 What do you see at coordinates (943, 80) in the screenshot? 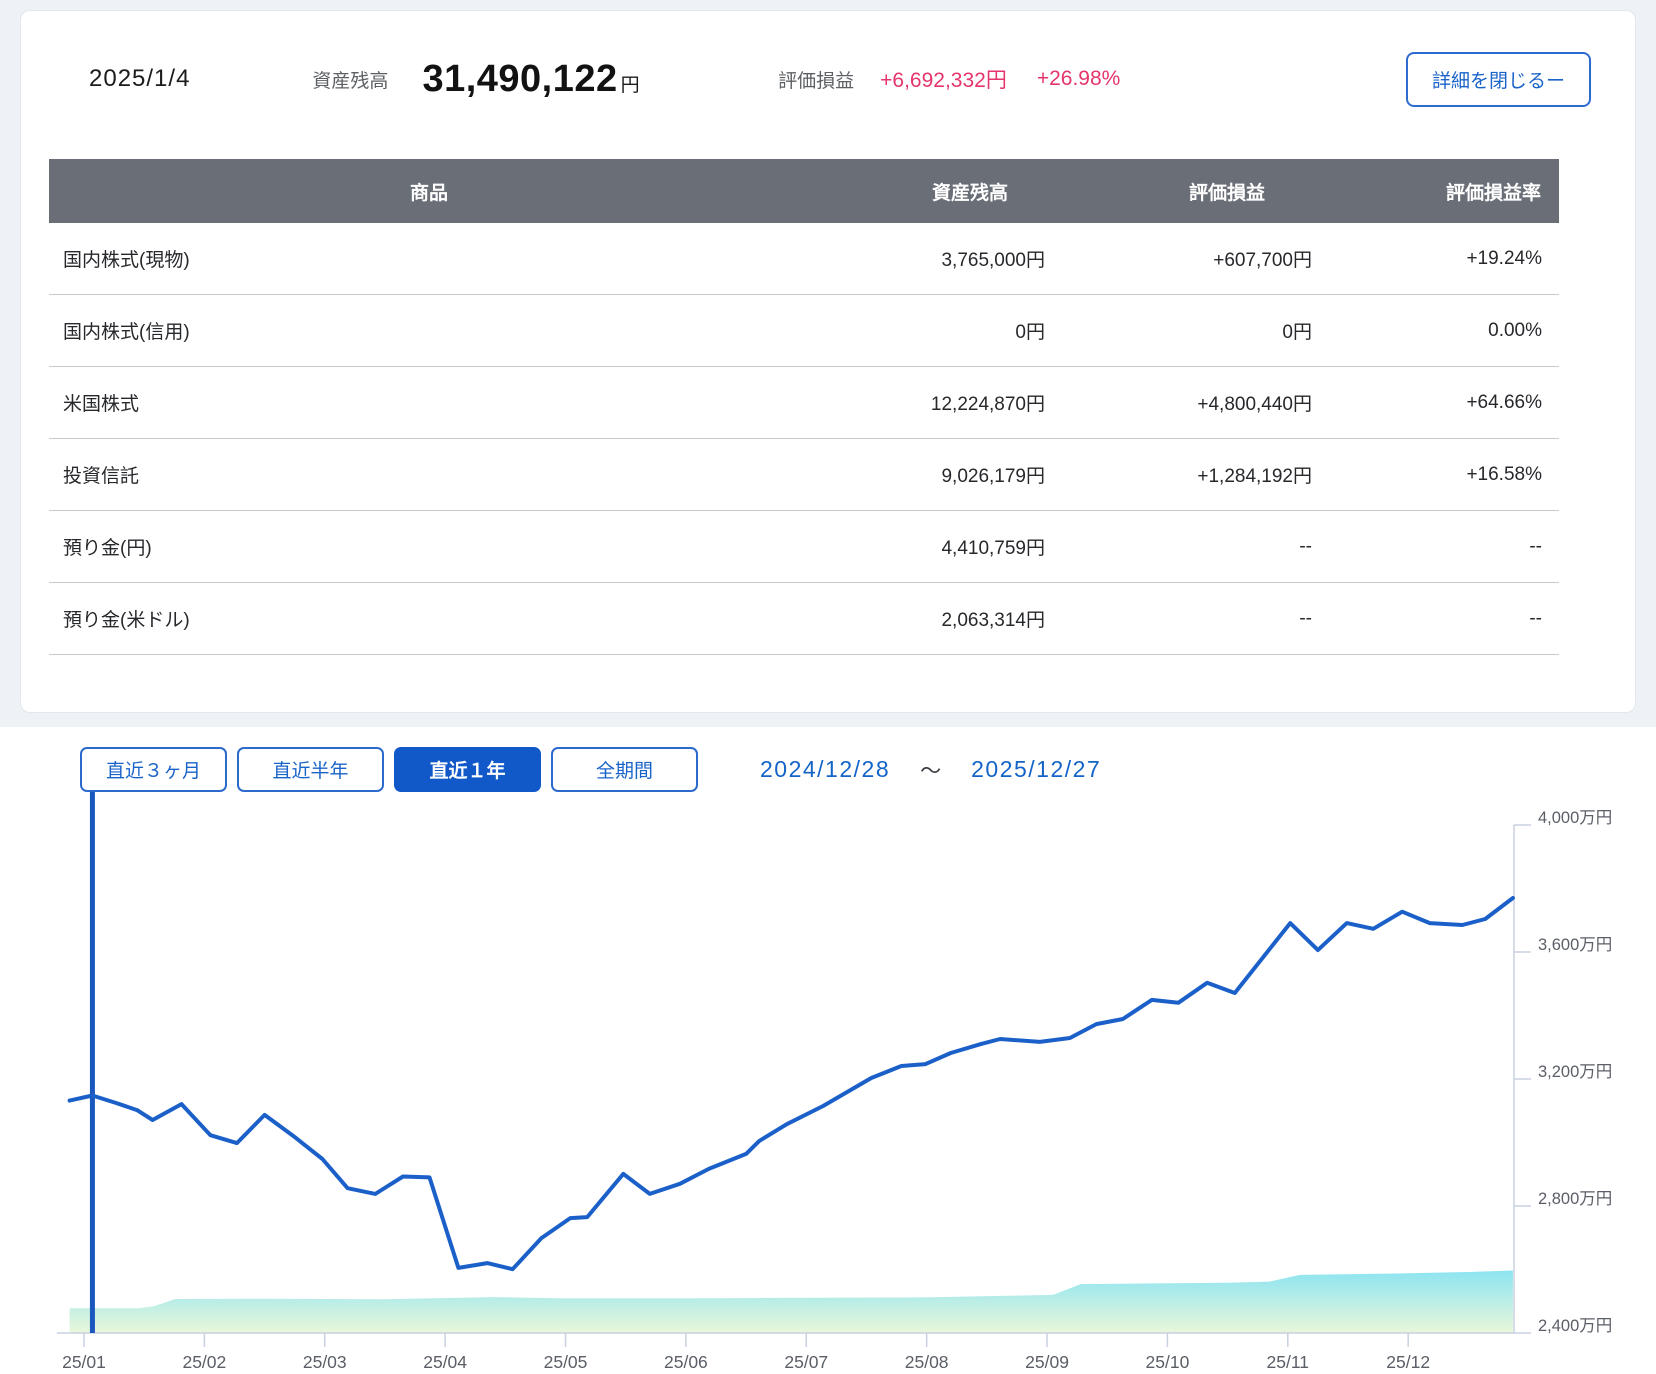
I see `pl-amount: +6,692,332円` at bounding box center [943, 80].